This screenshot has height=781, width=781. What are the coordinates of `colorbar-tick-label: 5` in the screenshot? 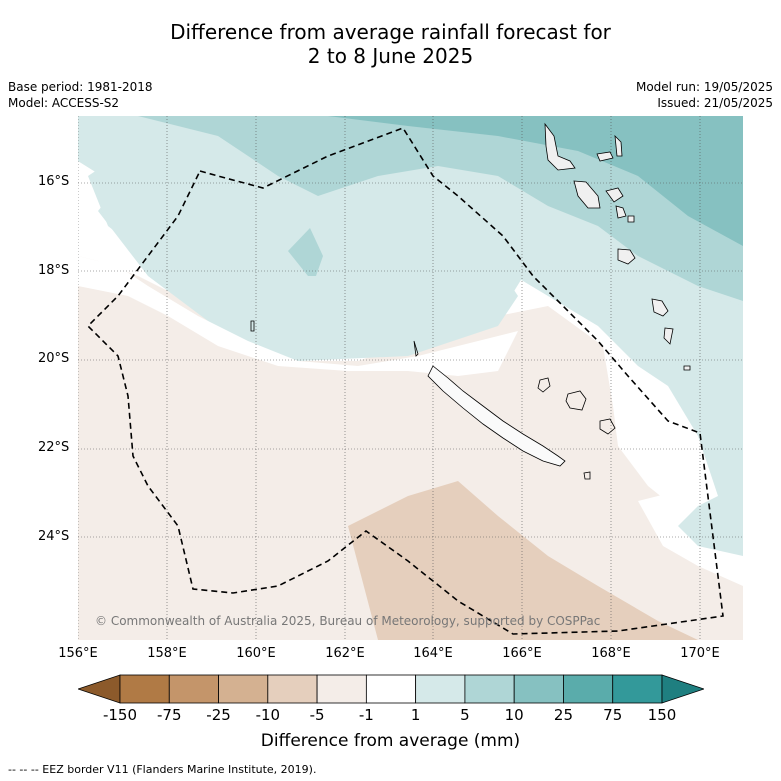 It's located at (465, 715).